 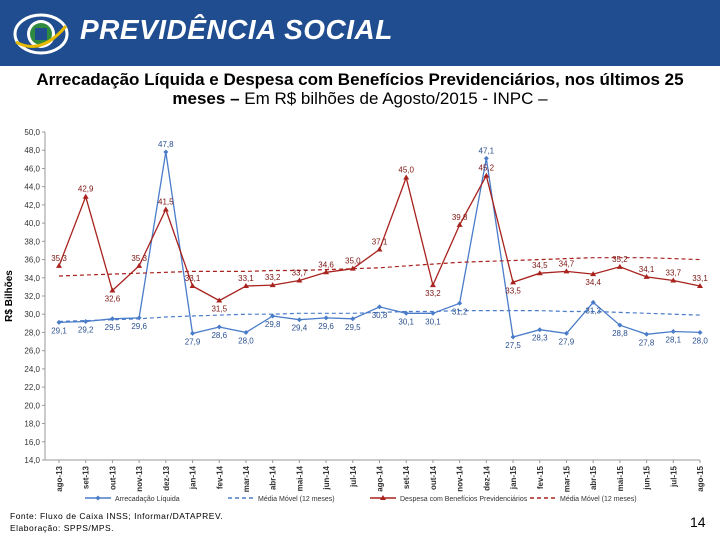 I want to click on revenue-data-label: 30,1, so click(x=433, y=321).